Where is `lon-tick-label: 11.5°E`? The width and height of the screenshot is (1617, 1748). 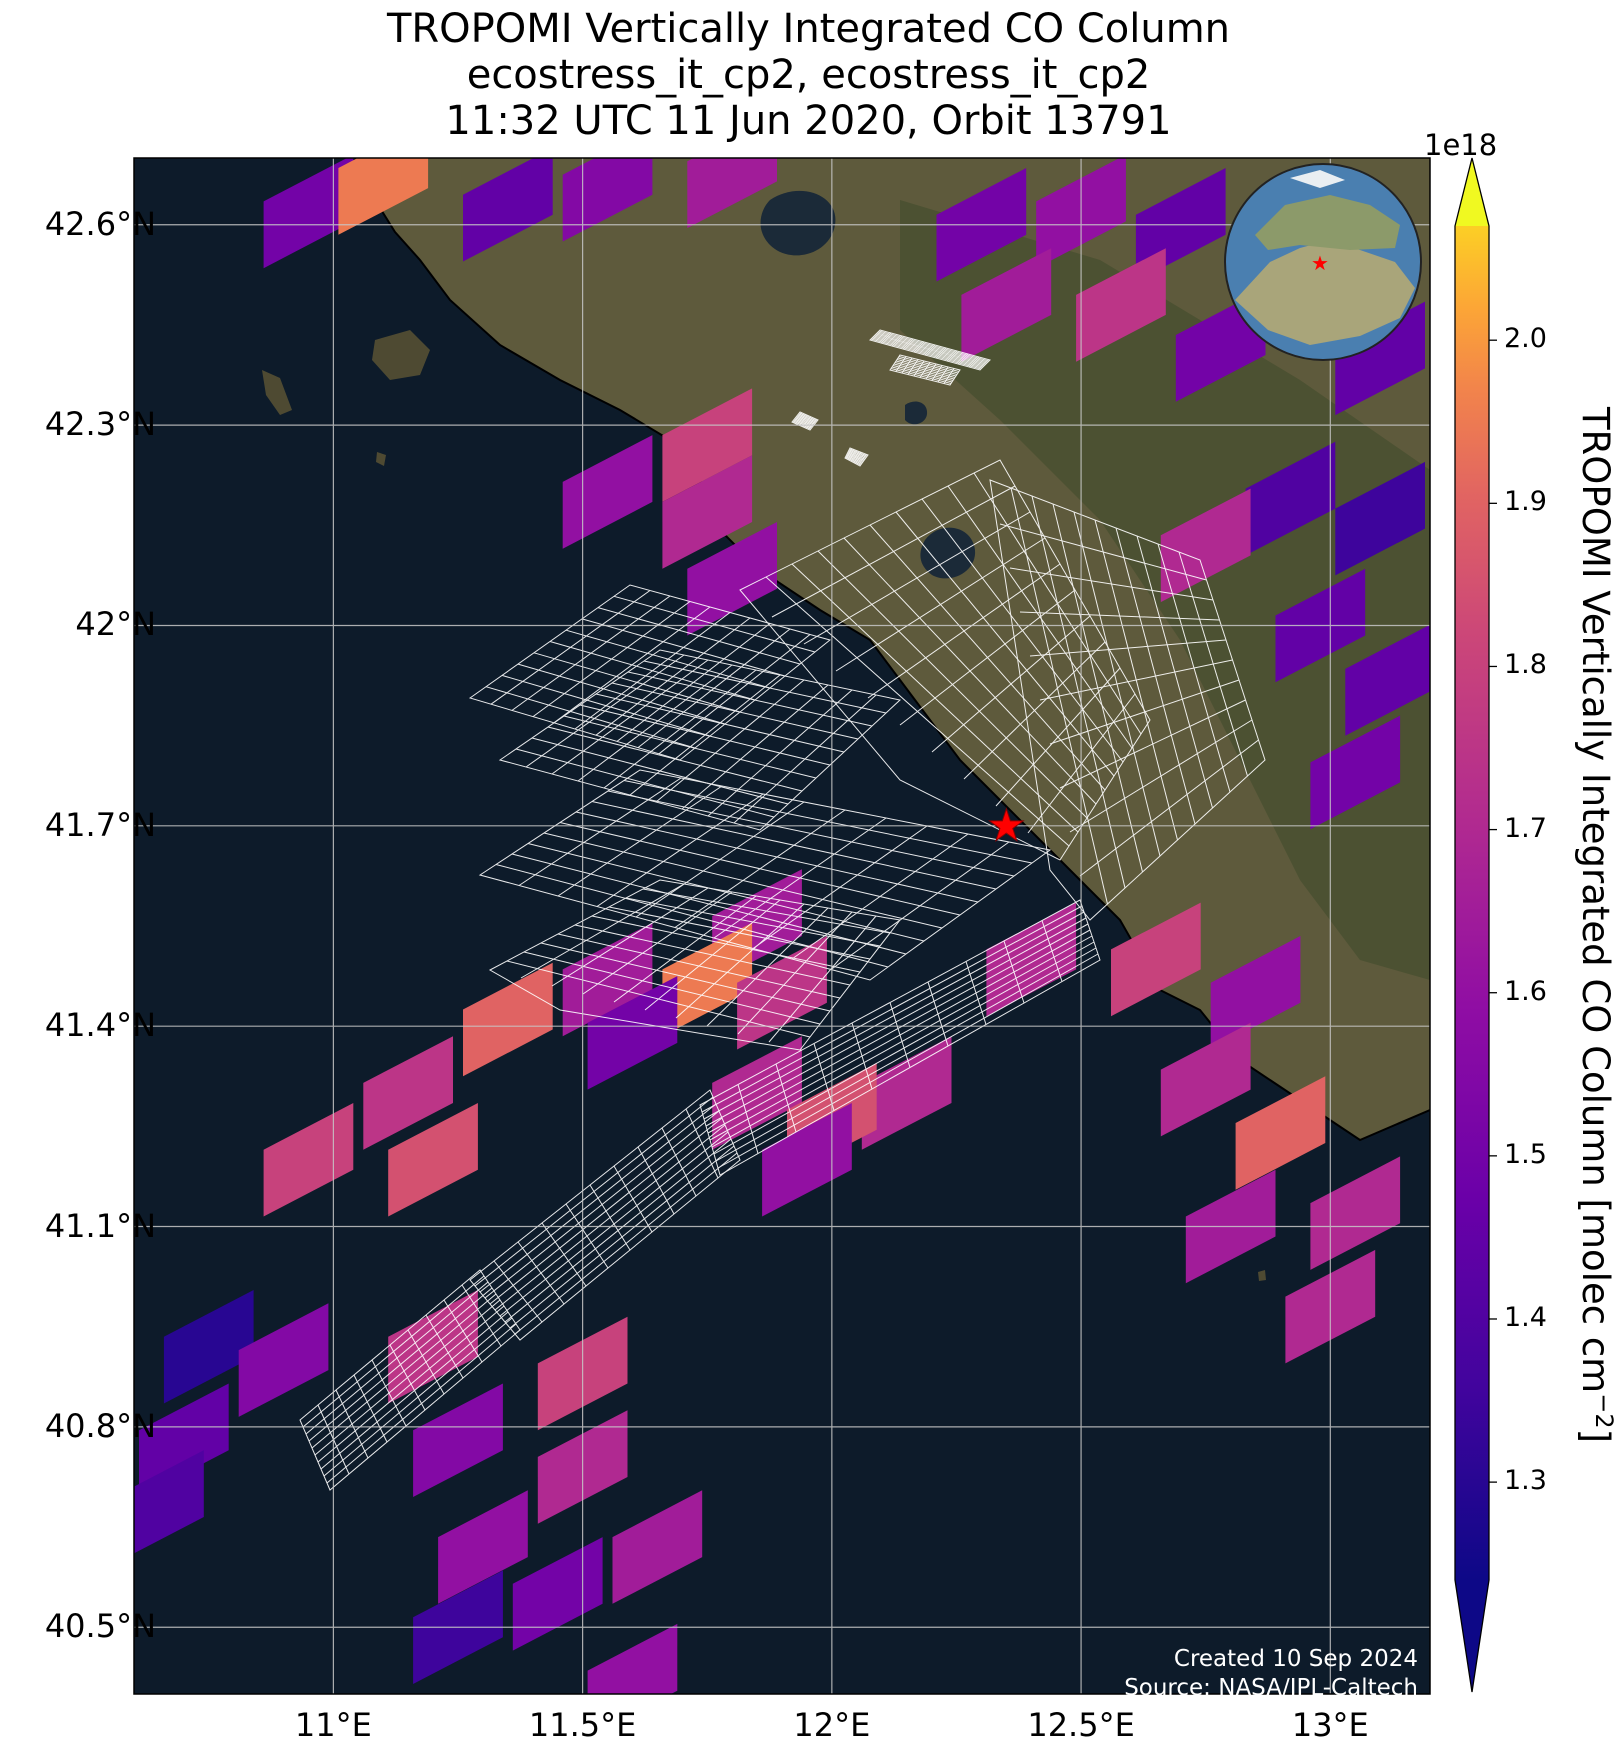
lon-tick-label: 11.5°E is located at coordinates (582, 1725).